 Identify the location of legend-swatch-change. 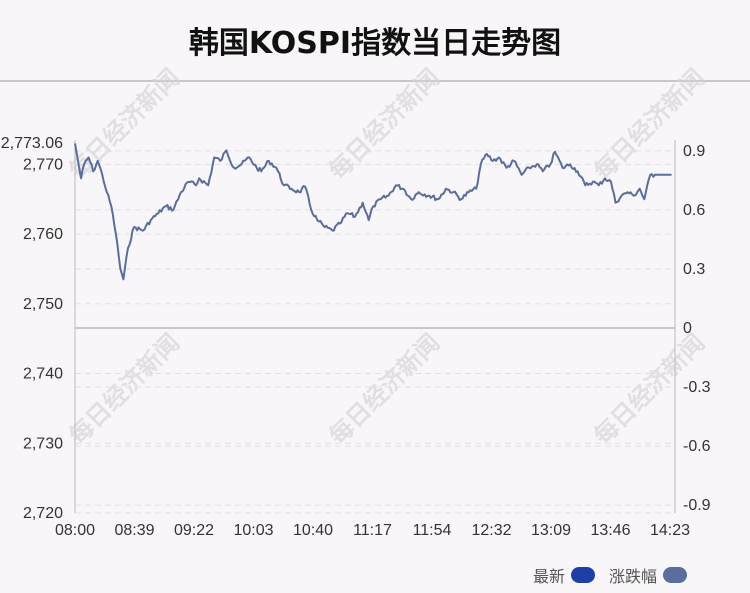
(675, 575).